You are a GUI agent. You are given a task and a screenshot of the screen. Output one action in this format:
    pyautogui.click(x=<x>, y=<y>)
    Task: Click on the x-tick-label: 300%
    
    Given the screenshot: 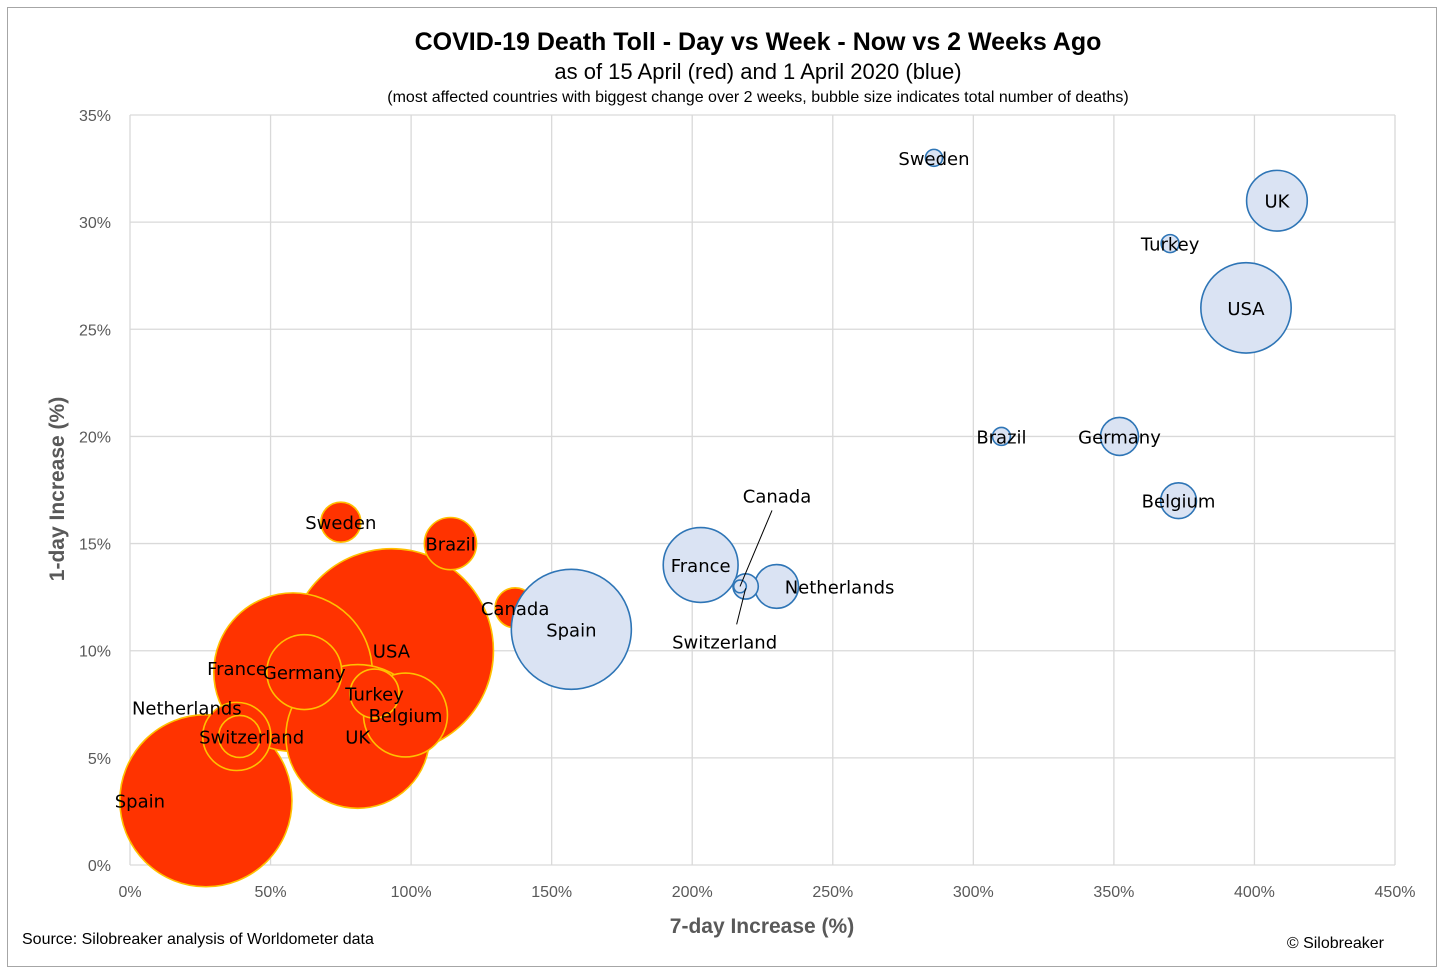 What is the action you would take?
    pyautogui.click(x=973, y=892)
    